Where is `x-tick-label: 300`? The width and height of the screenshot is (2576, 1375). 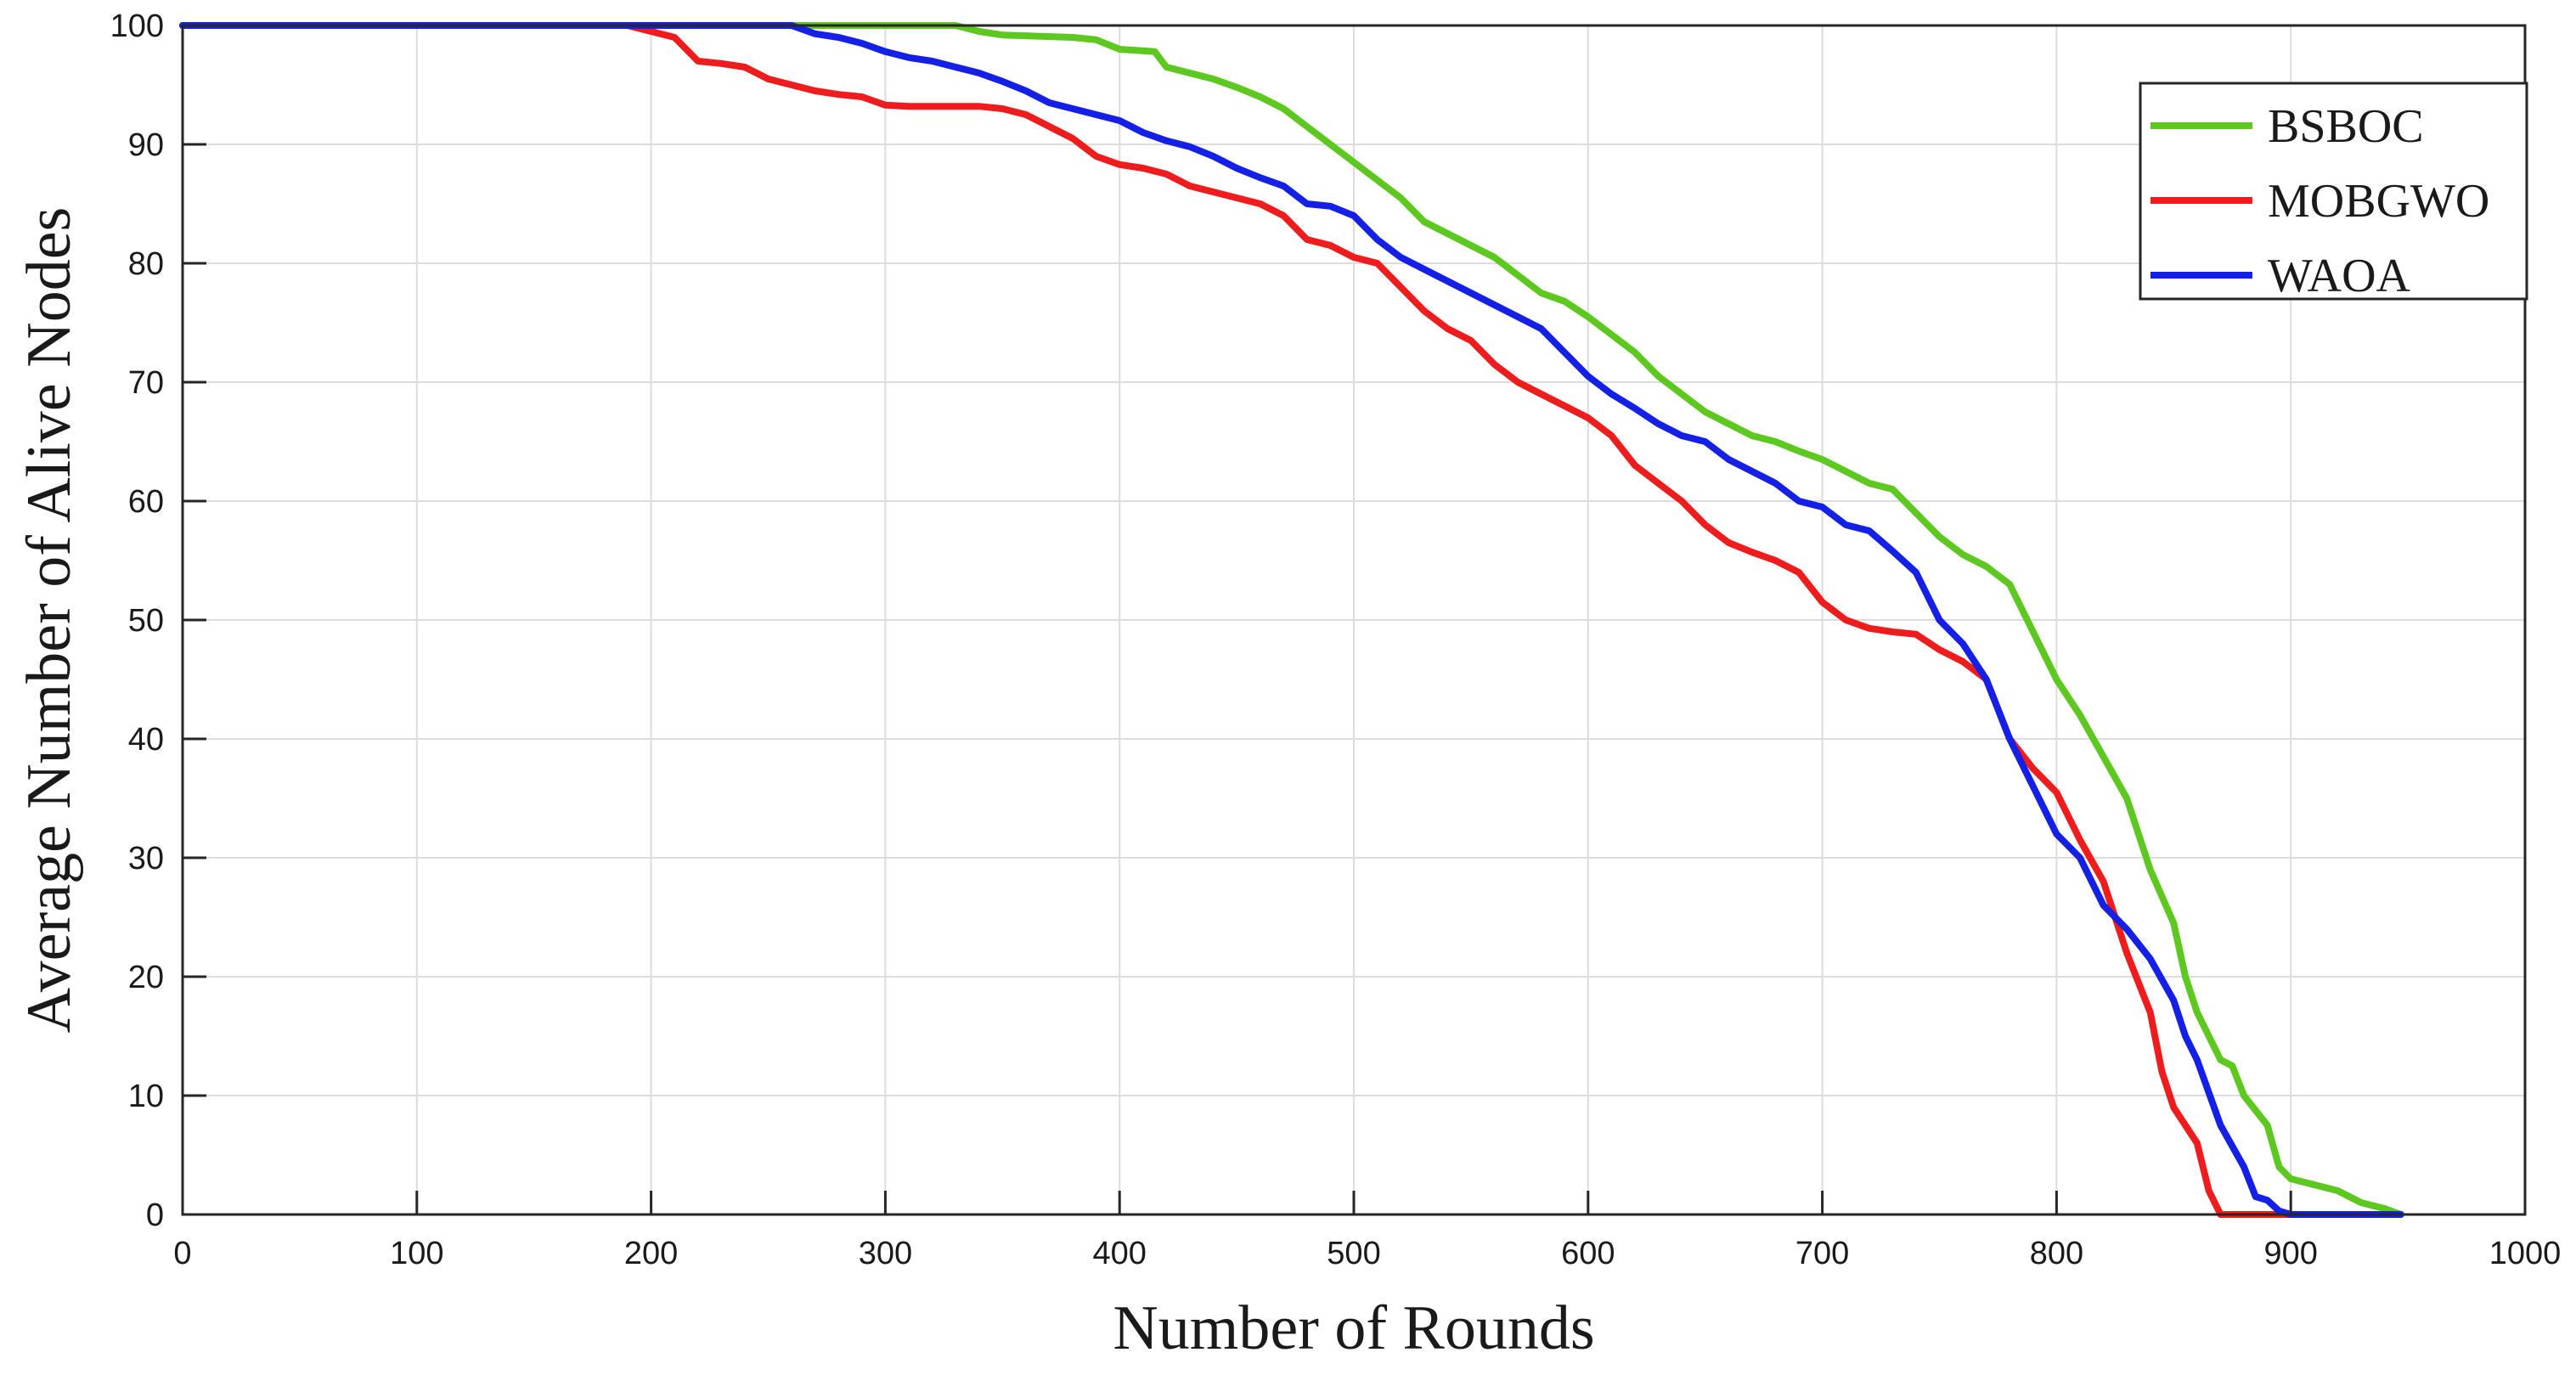 x-tick-label: 300 is located at coordinates (885, 1253).